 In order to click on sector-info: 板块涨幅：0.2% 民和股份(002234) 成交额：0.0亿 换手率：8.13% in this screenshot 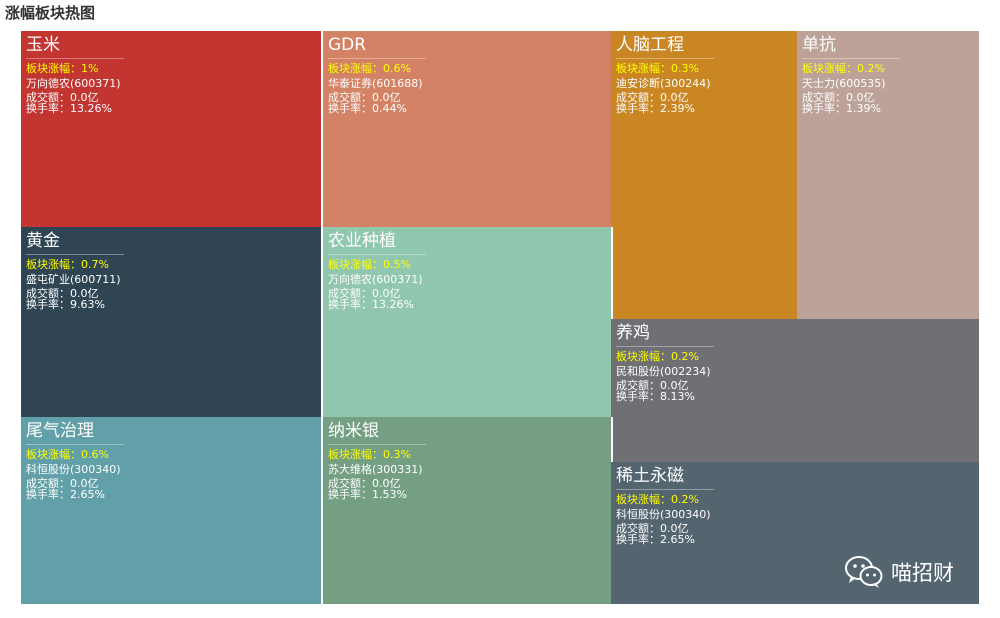, I will do `click(663, 376)`.